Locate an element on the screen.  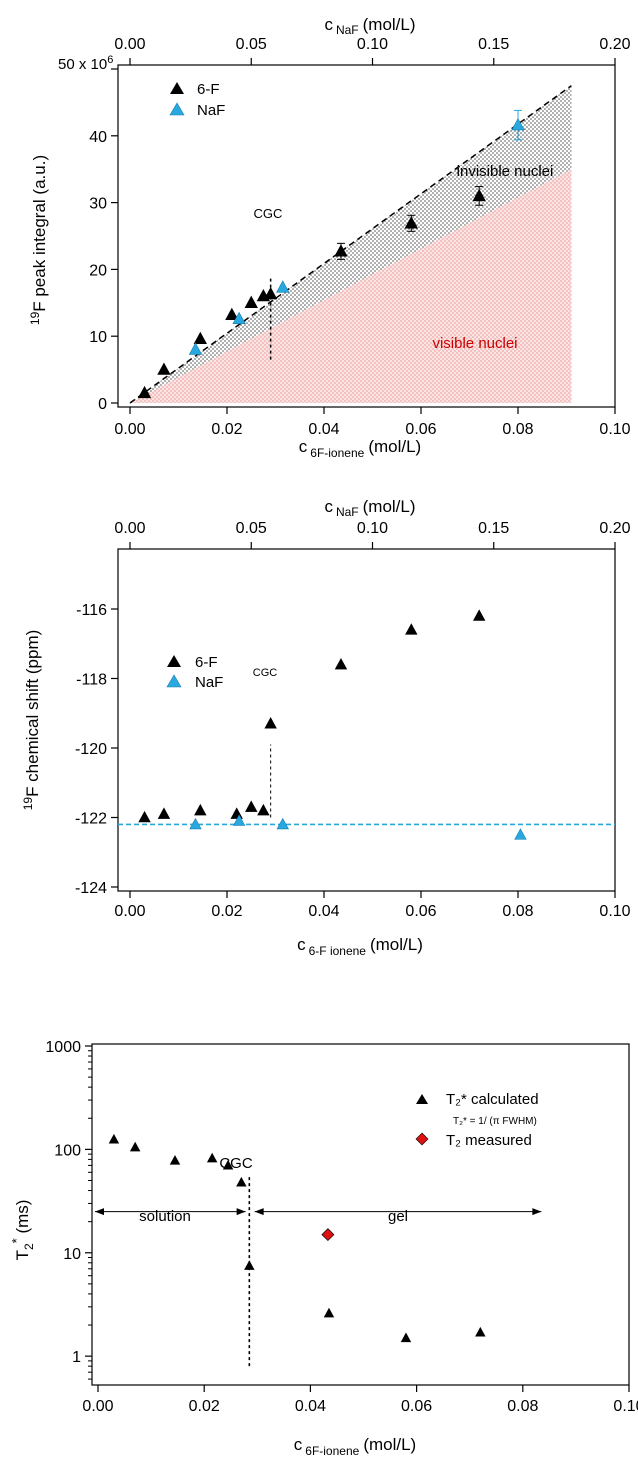
panel-3-x-label: c 6F-ionene (mol/L) is located at coordinates (355, 1446).